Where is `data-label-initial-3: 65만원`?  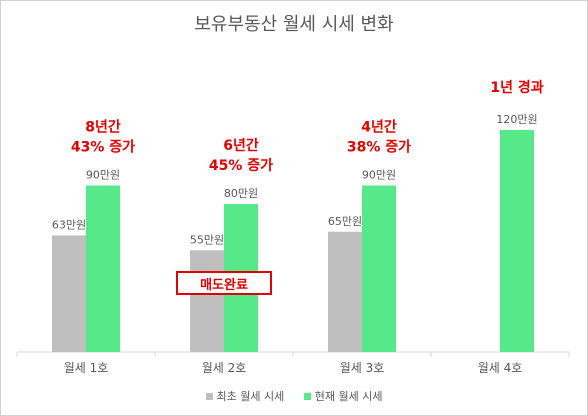 data-label-initial-3: 65만원 is located at coordinates (345, 221).